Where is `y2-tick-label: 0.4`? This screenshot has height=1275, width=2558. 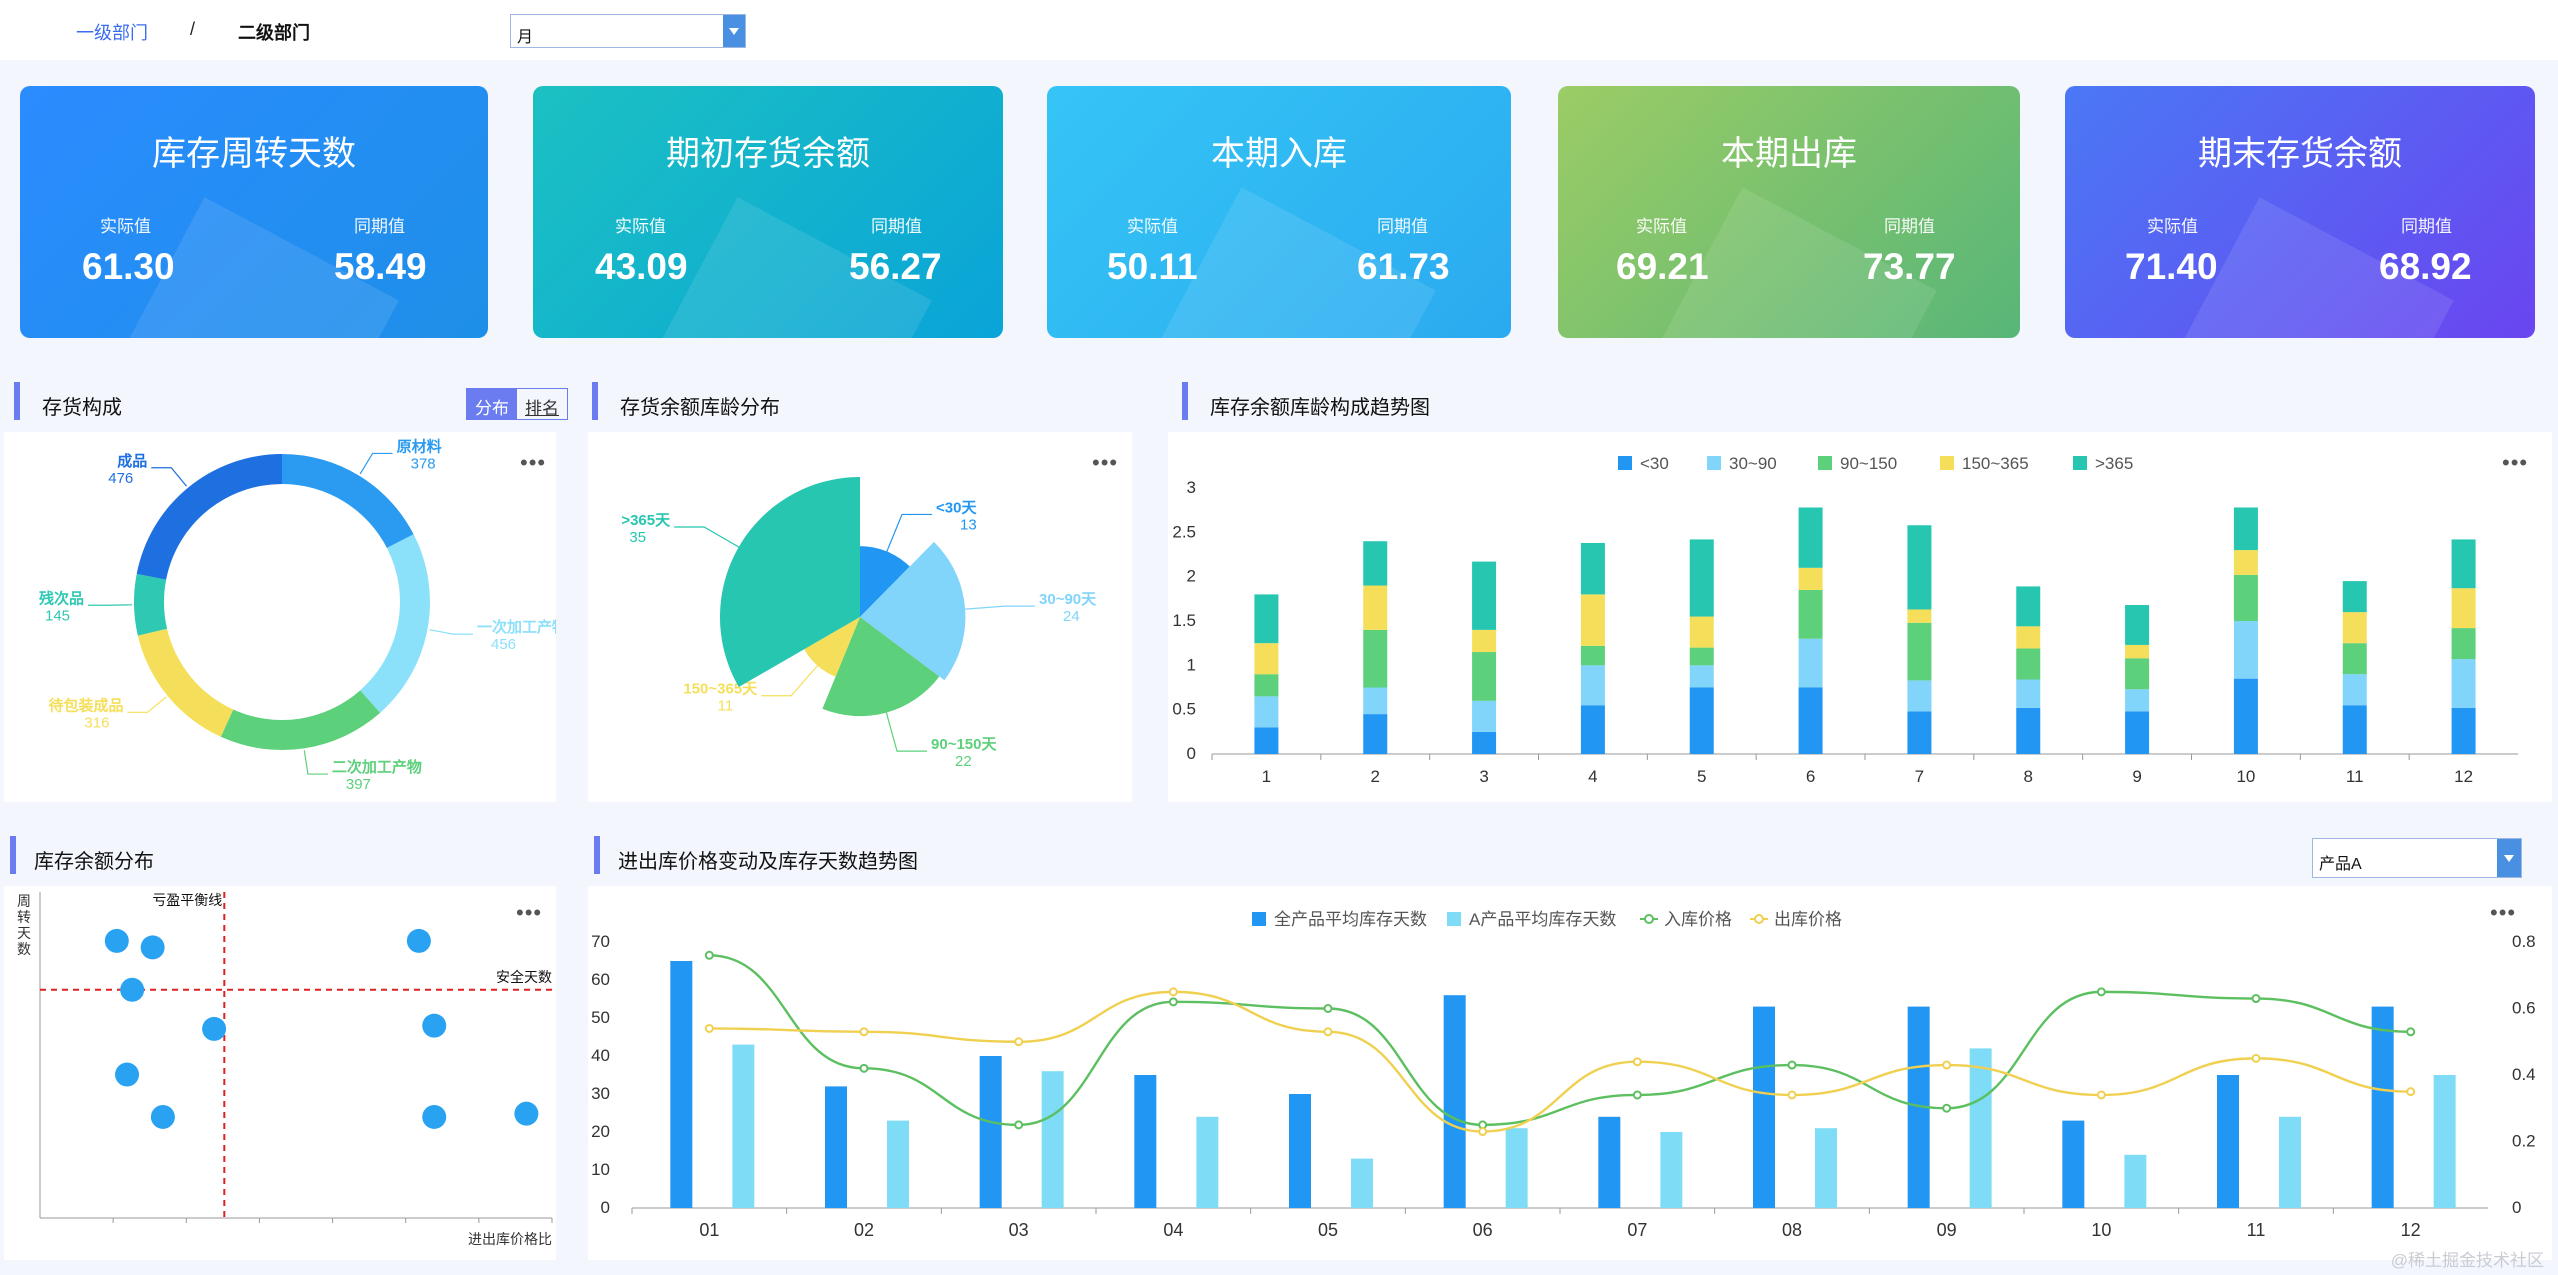
y2-tick-label: 0.4 is located at coordinates (2524, 1074).